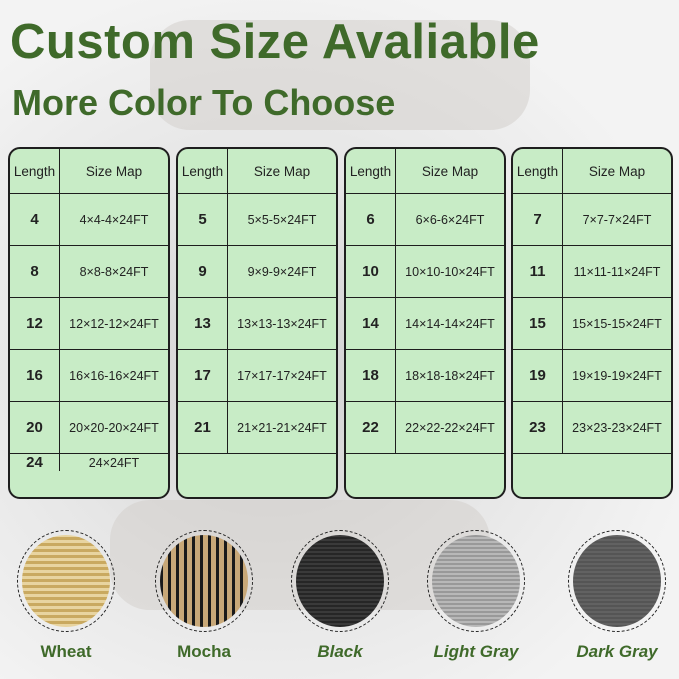 Image resolution: width=679 pixels, height=679 pixels. I want to click on color-swatch-wheat, so click(66, 581).